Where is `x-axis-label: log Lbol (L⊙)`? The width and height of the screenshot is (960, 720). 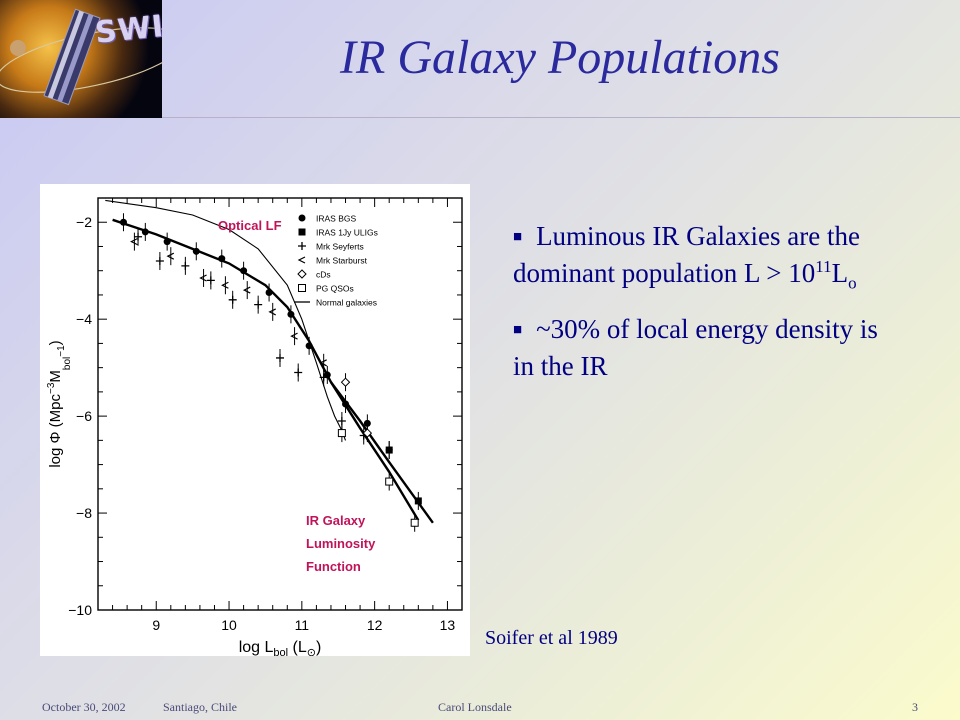 x-axis-label: log Lbol (L⊙) is located at coordinates (280, 647).